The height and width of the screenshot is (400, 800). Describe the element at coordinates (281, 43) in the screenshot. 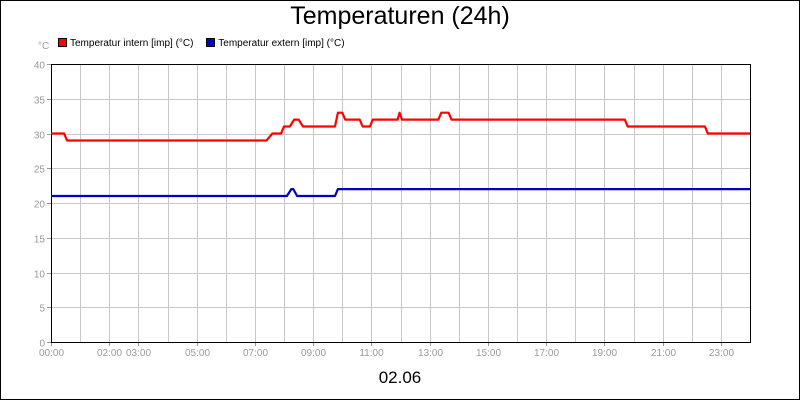

I see `legend-label-extern: Temperatur extern [imp] (°C)` at that location.